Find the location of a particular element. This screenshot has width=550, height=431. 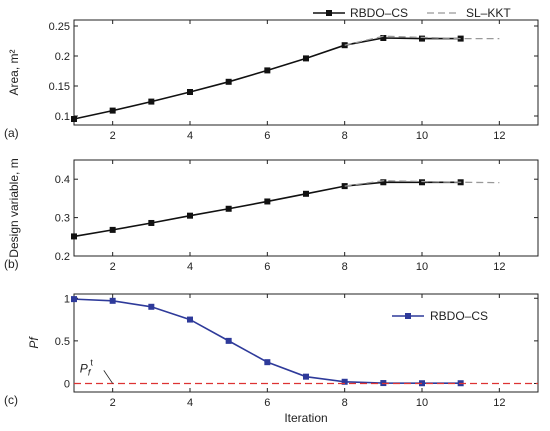

legend-marker-rbdo-cs-c is located at coordinates (408, 316).